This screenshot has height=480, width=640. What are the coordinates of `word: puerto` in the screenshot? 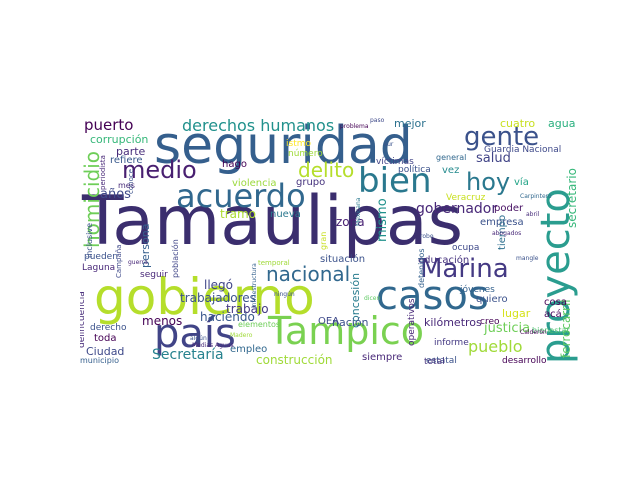 It's located at (109, 126).